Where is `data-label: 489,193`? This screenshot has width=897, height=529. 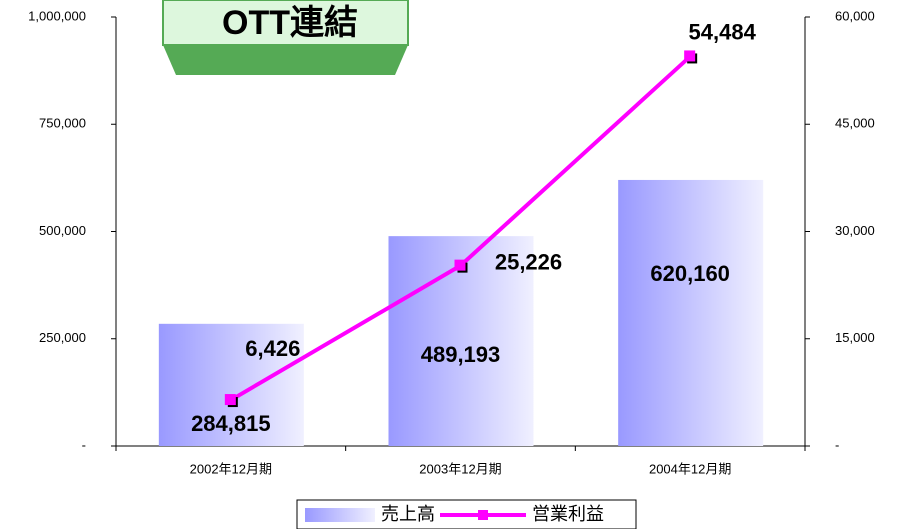
data-label: 489,193 is located at coordinates (461, 354).